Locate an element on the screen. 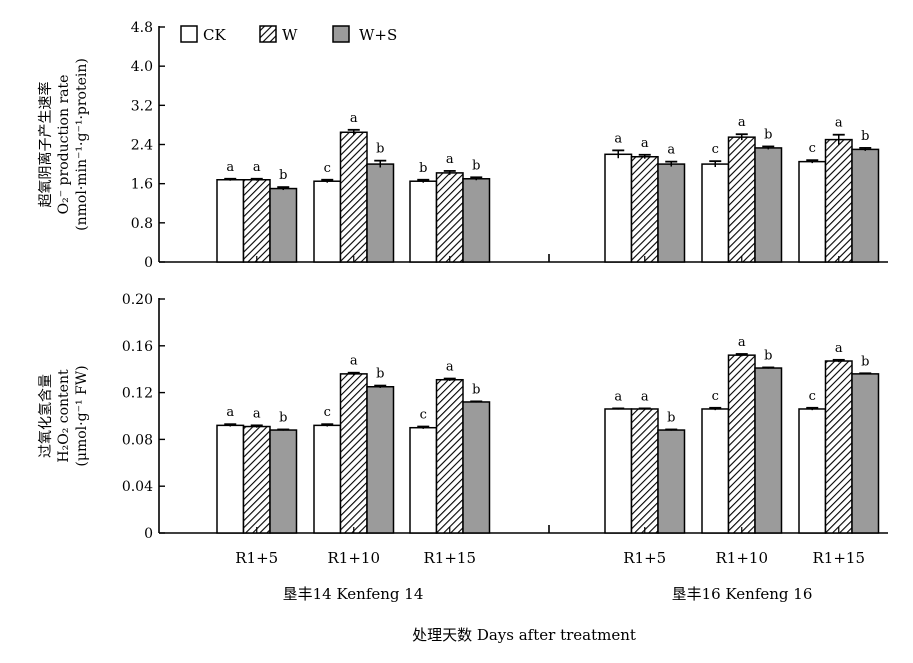  legend-swatch-ws is located at coordinates (341, 34).